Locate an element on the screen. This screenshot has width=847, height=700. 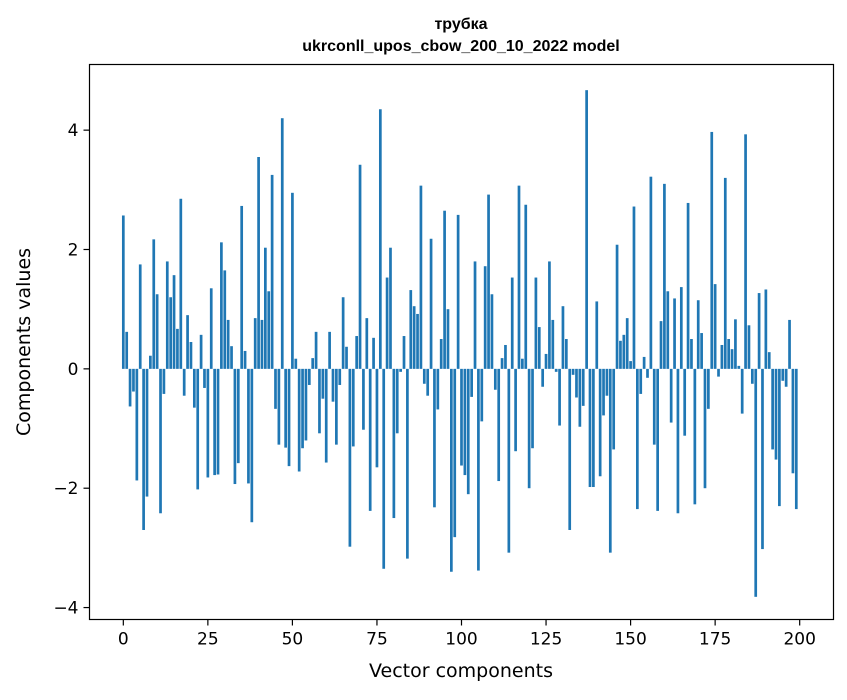
x-tick-label: 175 is located at coordinates (715, 640).